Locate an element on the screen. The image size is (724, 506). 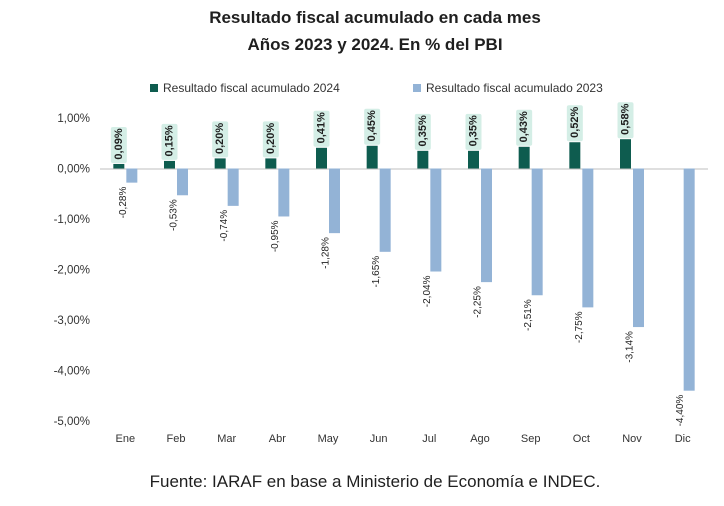
x-tick-label: May is located at coordinates (328, 439).